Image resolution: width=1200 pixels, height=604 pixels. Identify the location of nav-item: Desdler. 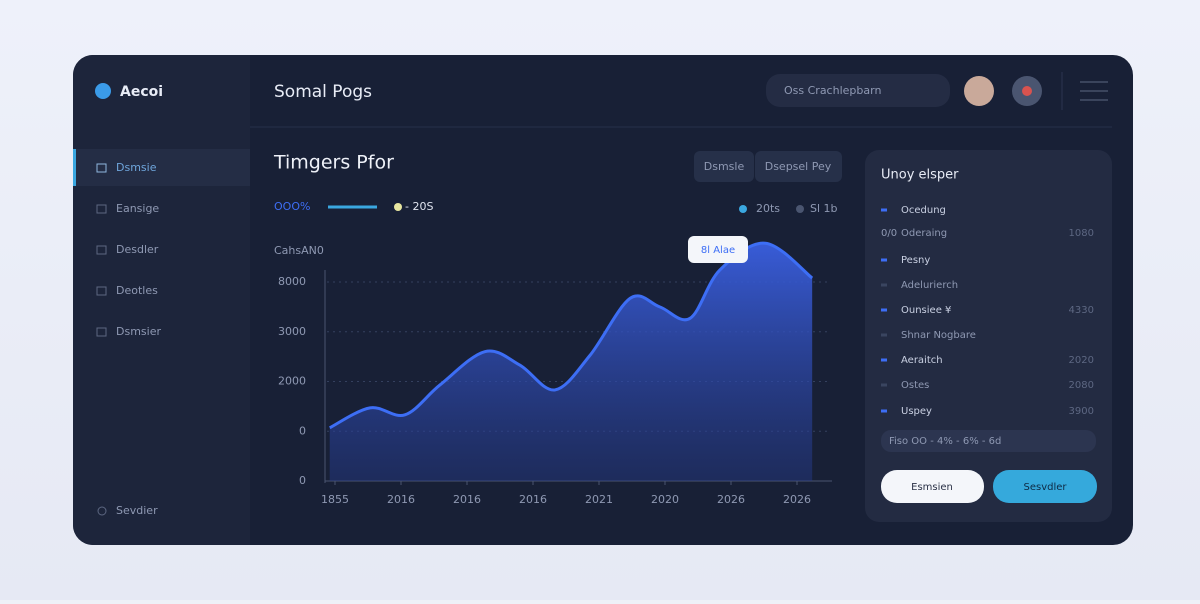
(137, 249).